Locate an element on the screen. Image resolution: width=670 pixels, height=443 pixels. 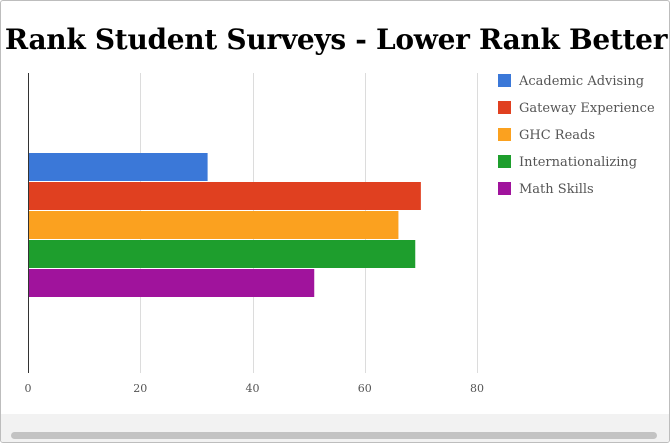
legend-swatch-internationalizing is located at coordinates (504, 161).